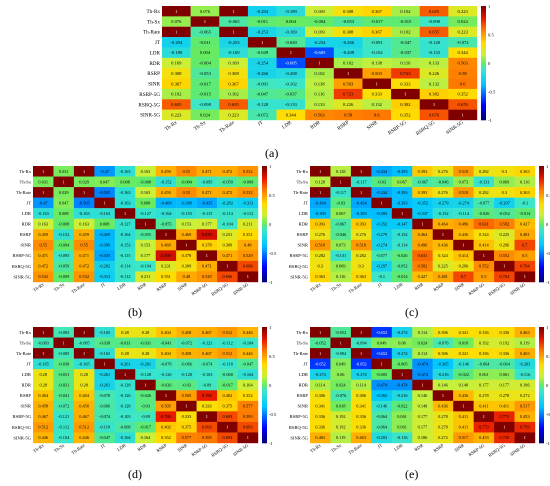  What do you see at coordinates (124, 171) in the screenshot?
I see `heatmap-b-cell-value: -0.163` at bounding box center [124, 171].